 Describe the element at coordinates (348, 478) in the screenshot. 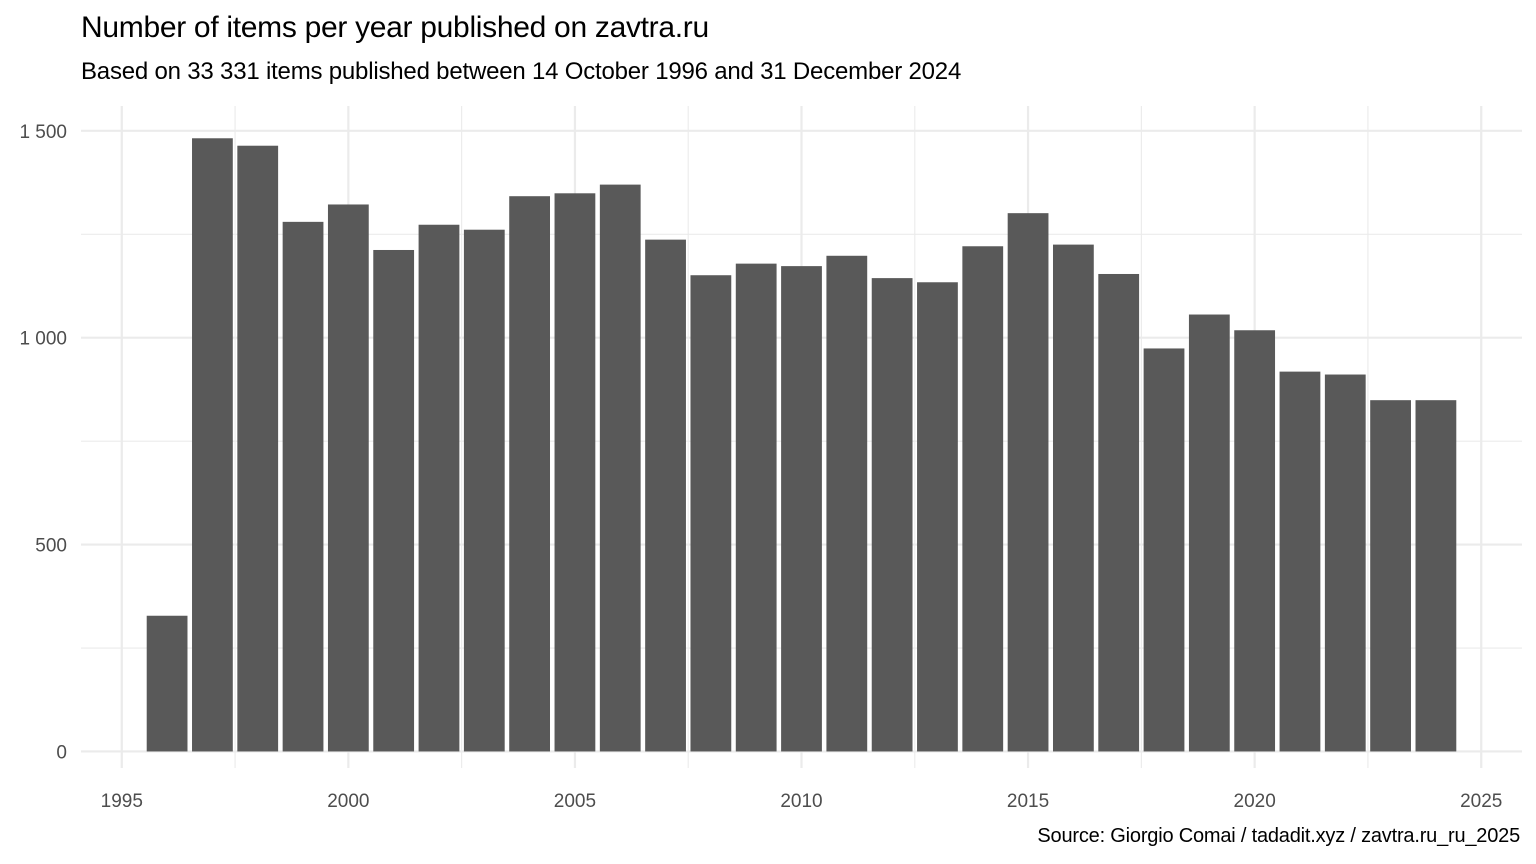

I see `bar-2000` at that location.